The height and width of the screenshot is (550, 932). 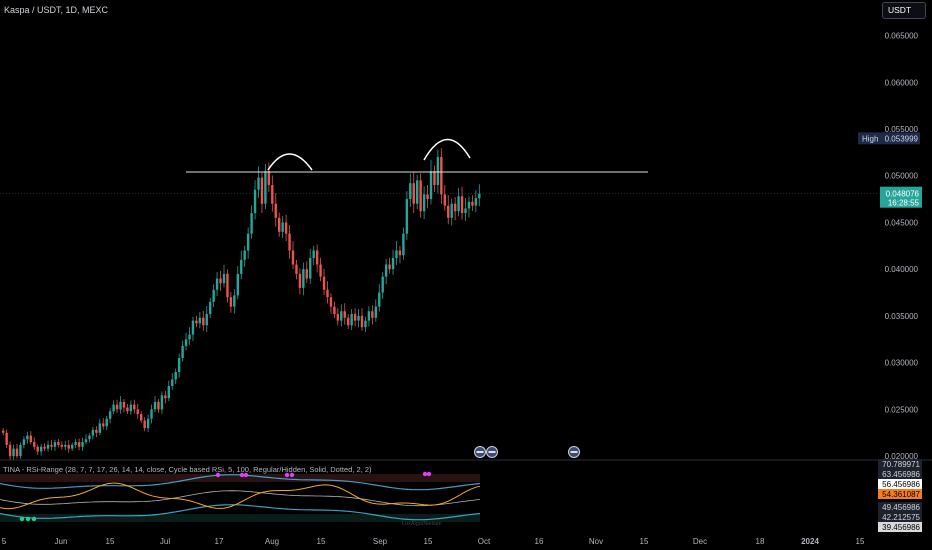 What do you see at coordinates (484, 541) in the screenshot?
I see `time-tick-label: Oct` at bounding box center [484, 541].